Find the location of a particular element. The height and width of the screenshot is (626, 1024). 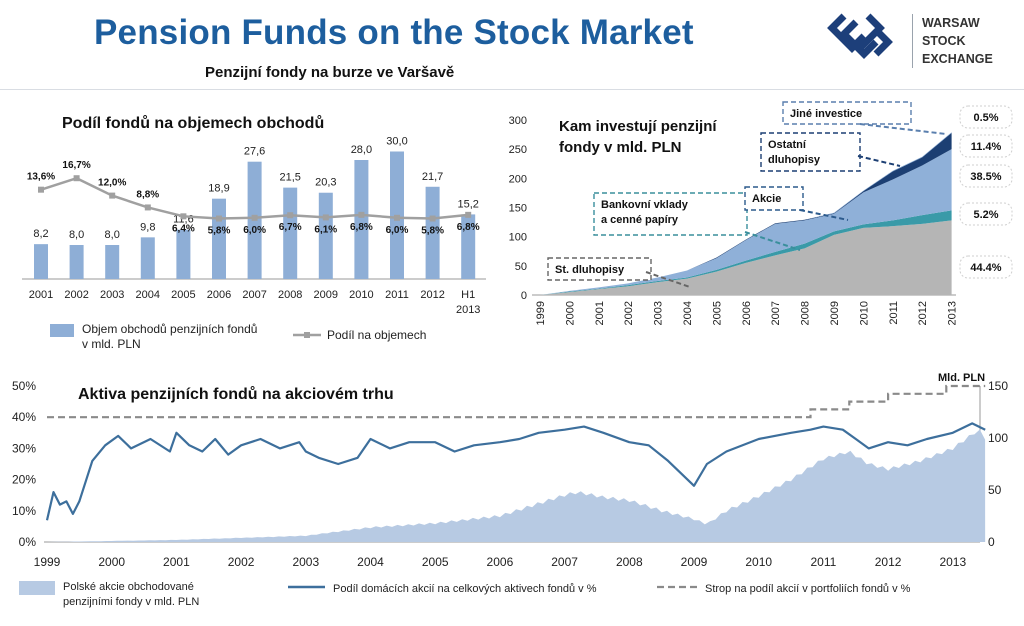

share-label: 6,1% is located at coordinates (325, 229).